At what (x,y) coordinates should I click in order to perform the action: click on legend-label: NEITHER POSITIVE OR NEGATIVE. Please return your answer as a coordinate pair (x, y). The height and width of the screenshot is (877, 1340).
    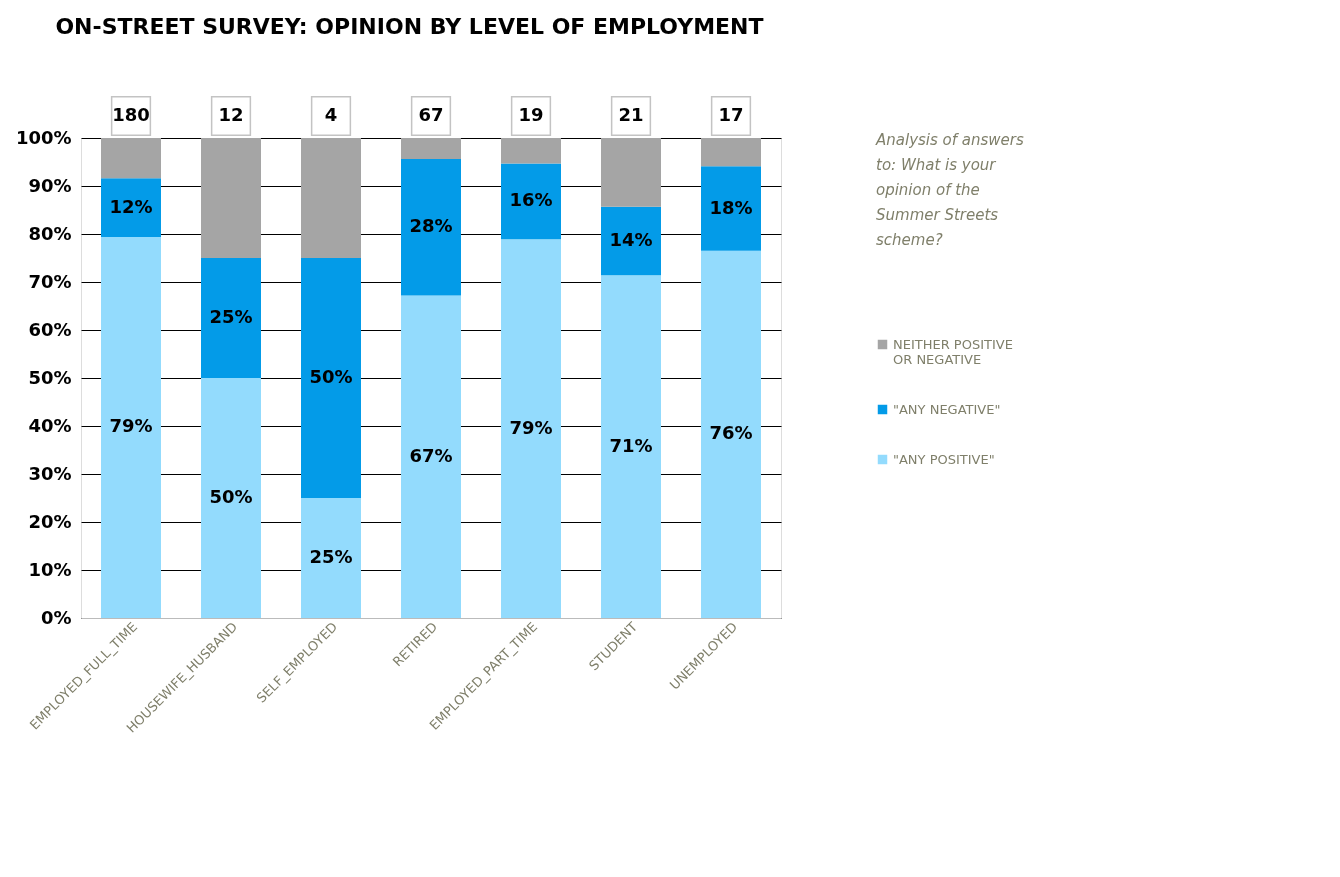
    Looking at the image, I should click on (953, 351).